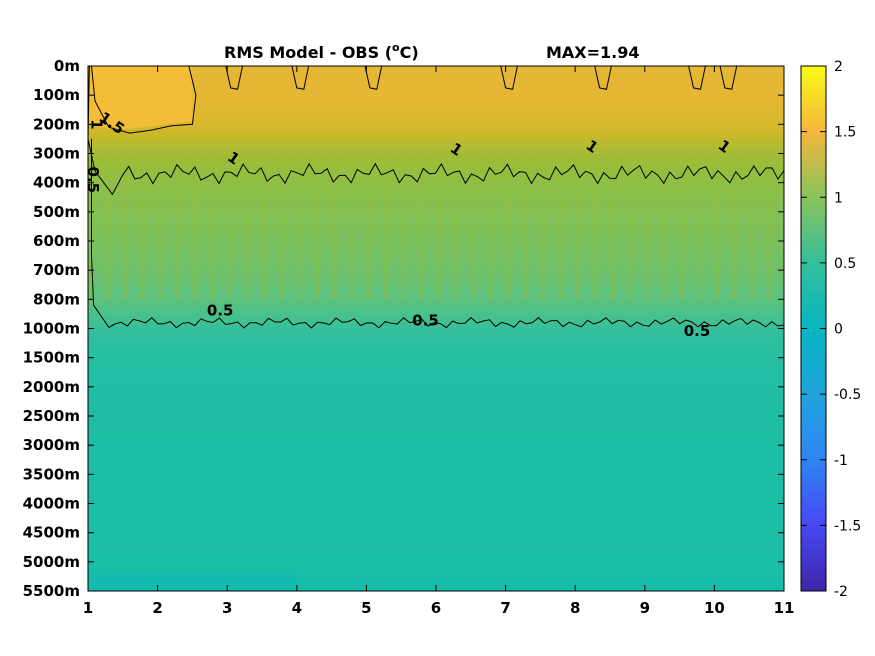 This screenshot has height=656, width=875. What do you see at coordinates (227, 608) in the screenshot?
I see `x-tick-label: 3` at bounding box center [227, 608].